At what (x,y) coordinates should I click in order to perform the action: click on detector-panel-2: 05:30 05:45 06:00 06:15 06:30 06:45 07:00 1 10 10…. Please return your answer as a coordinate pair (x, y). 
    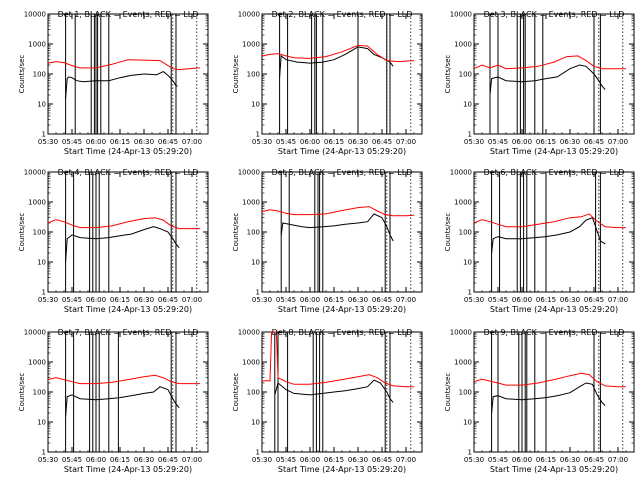
    Looking at the image, I should click on (327, 83).